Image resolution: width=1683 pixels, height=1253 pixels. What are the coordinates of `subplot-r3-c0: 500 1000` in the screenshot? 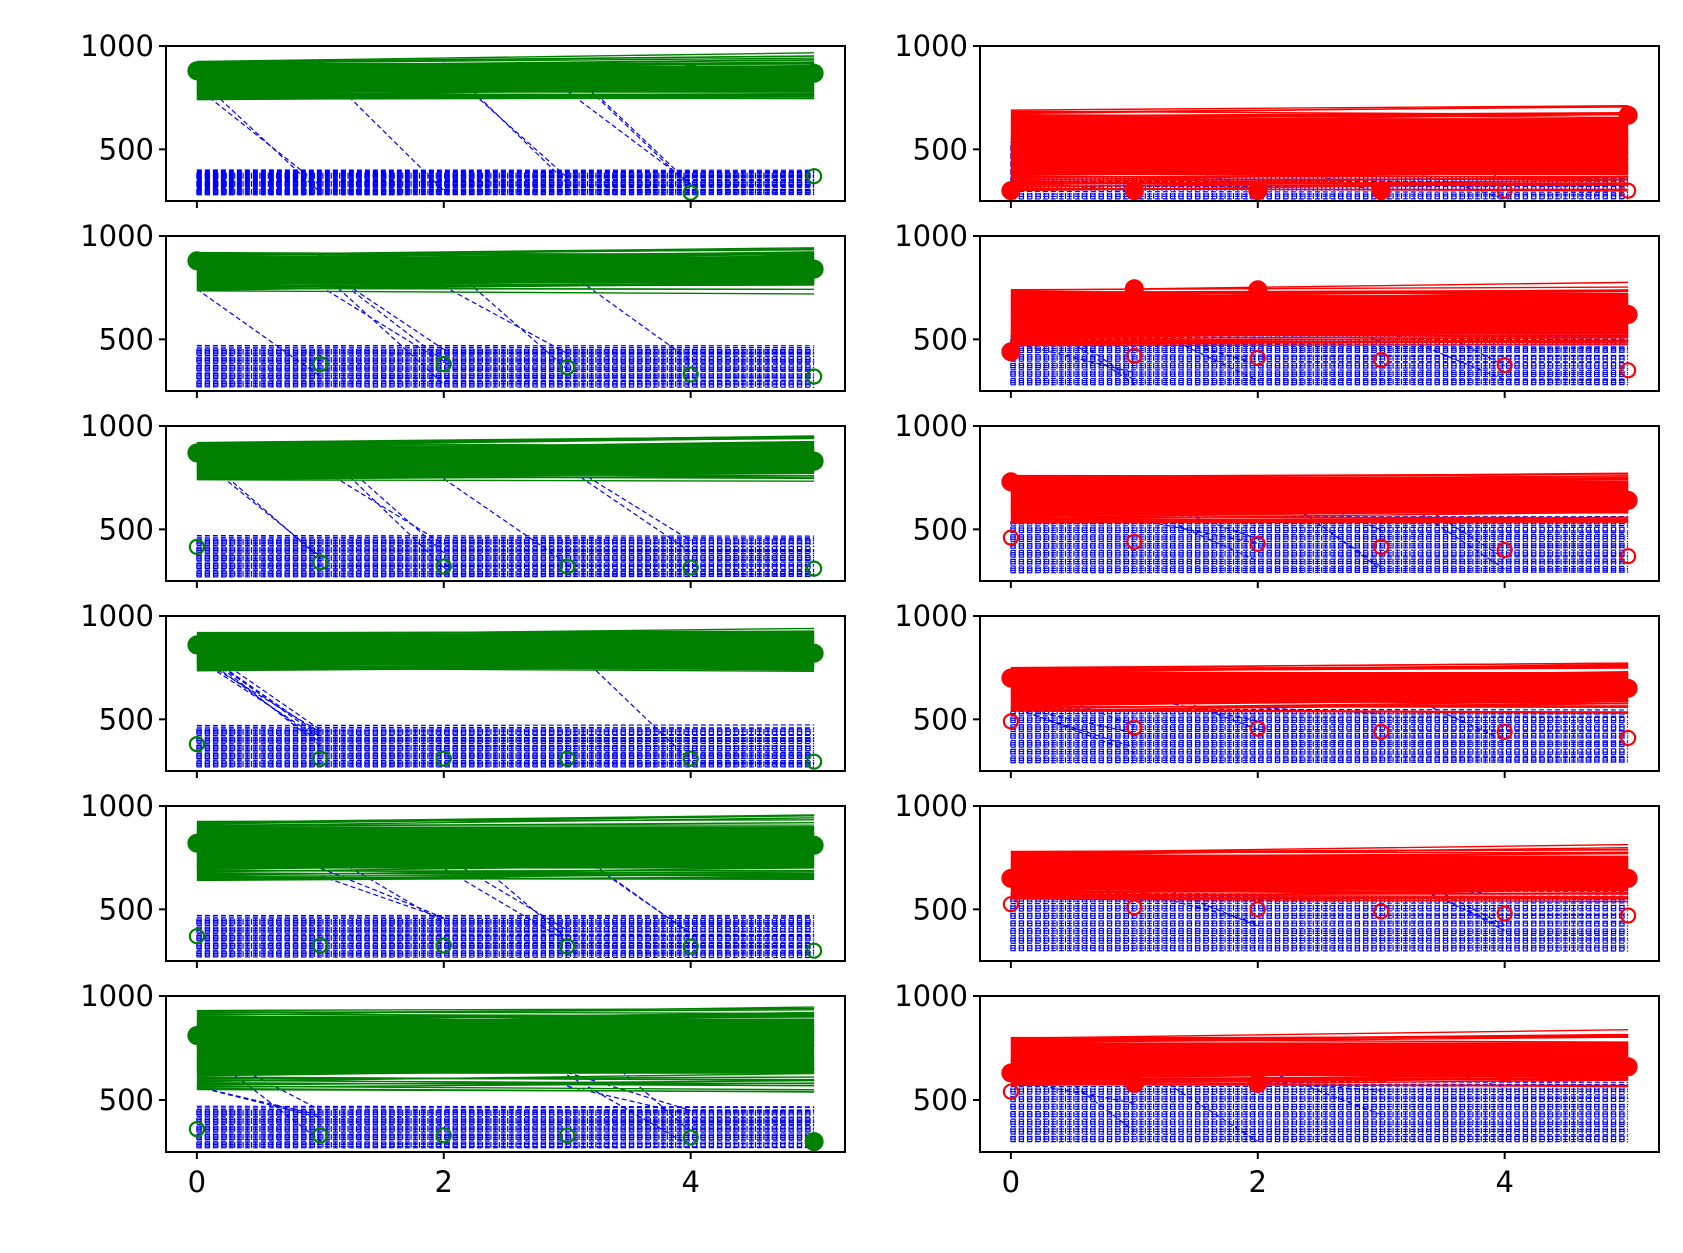 It's located at (463, 688).